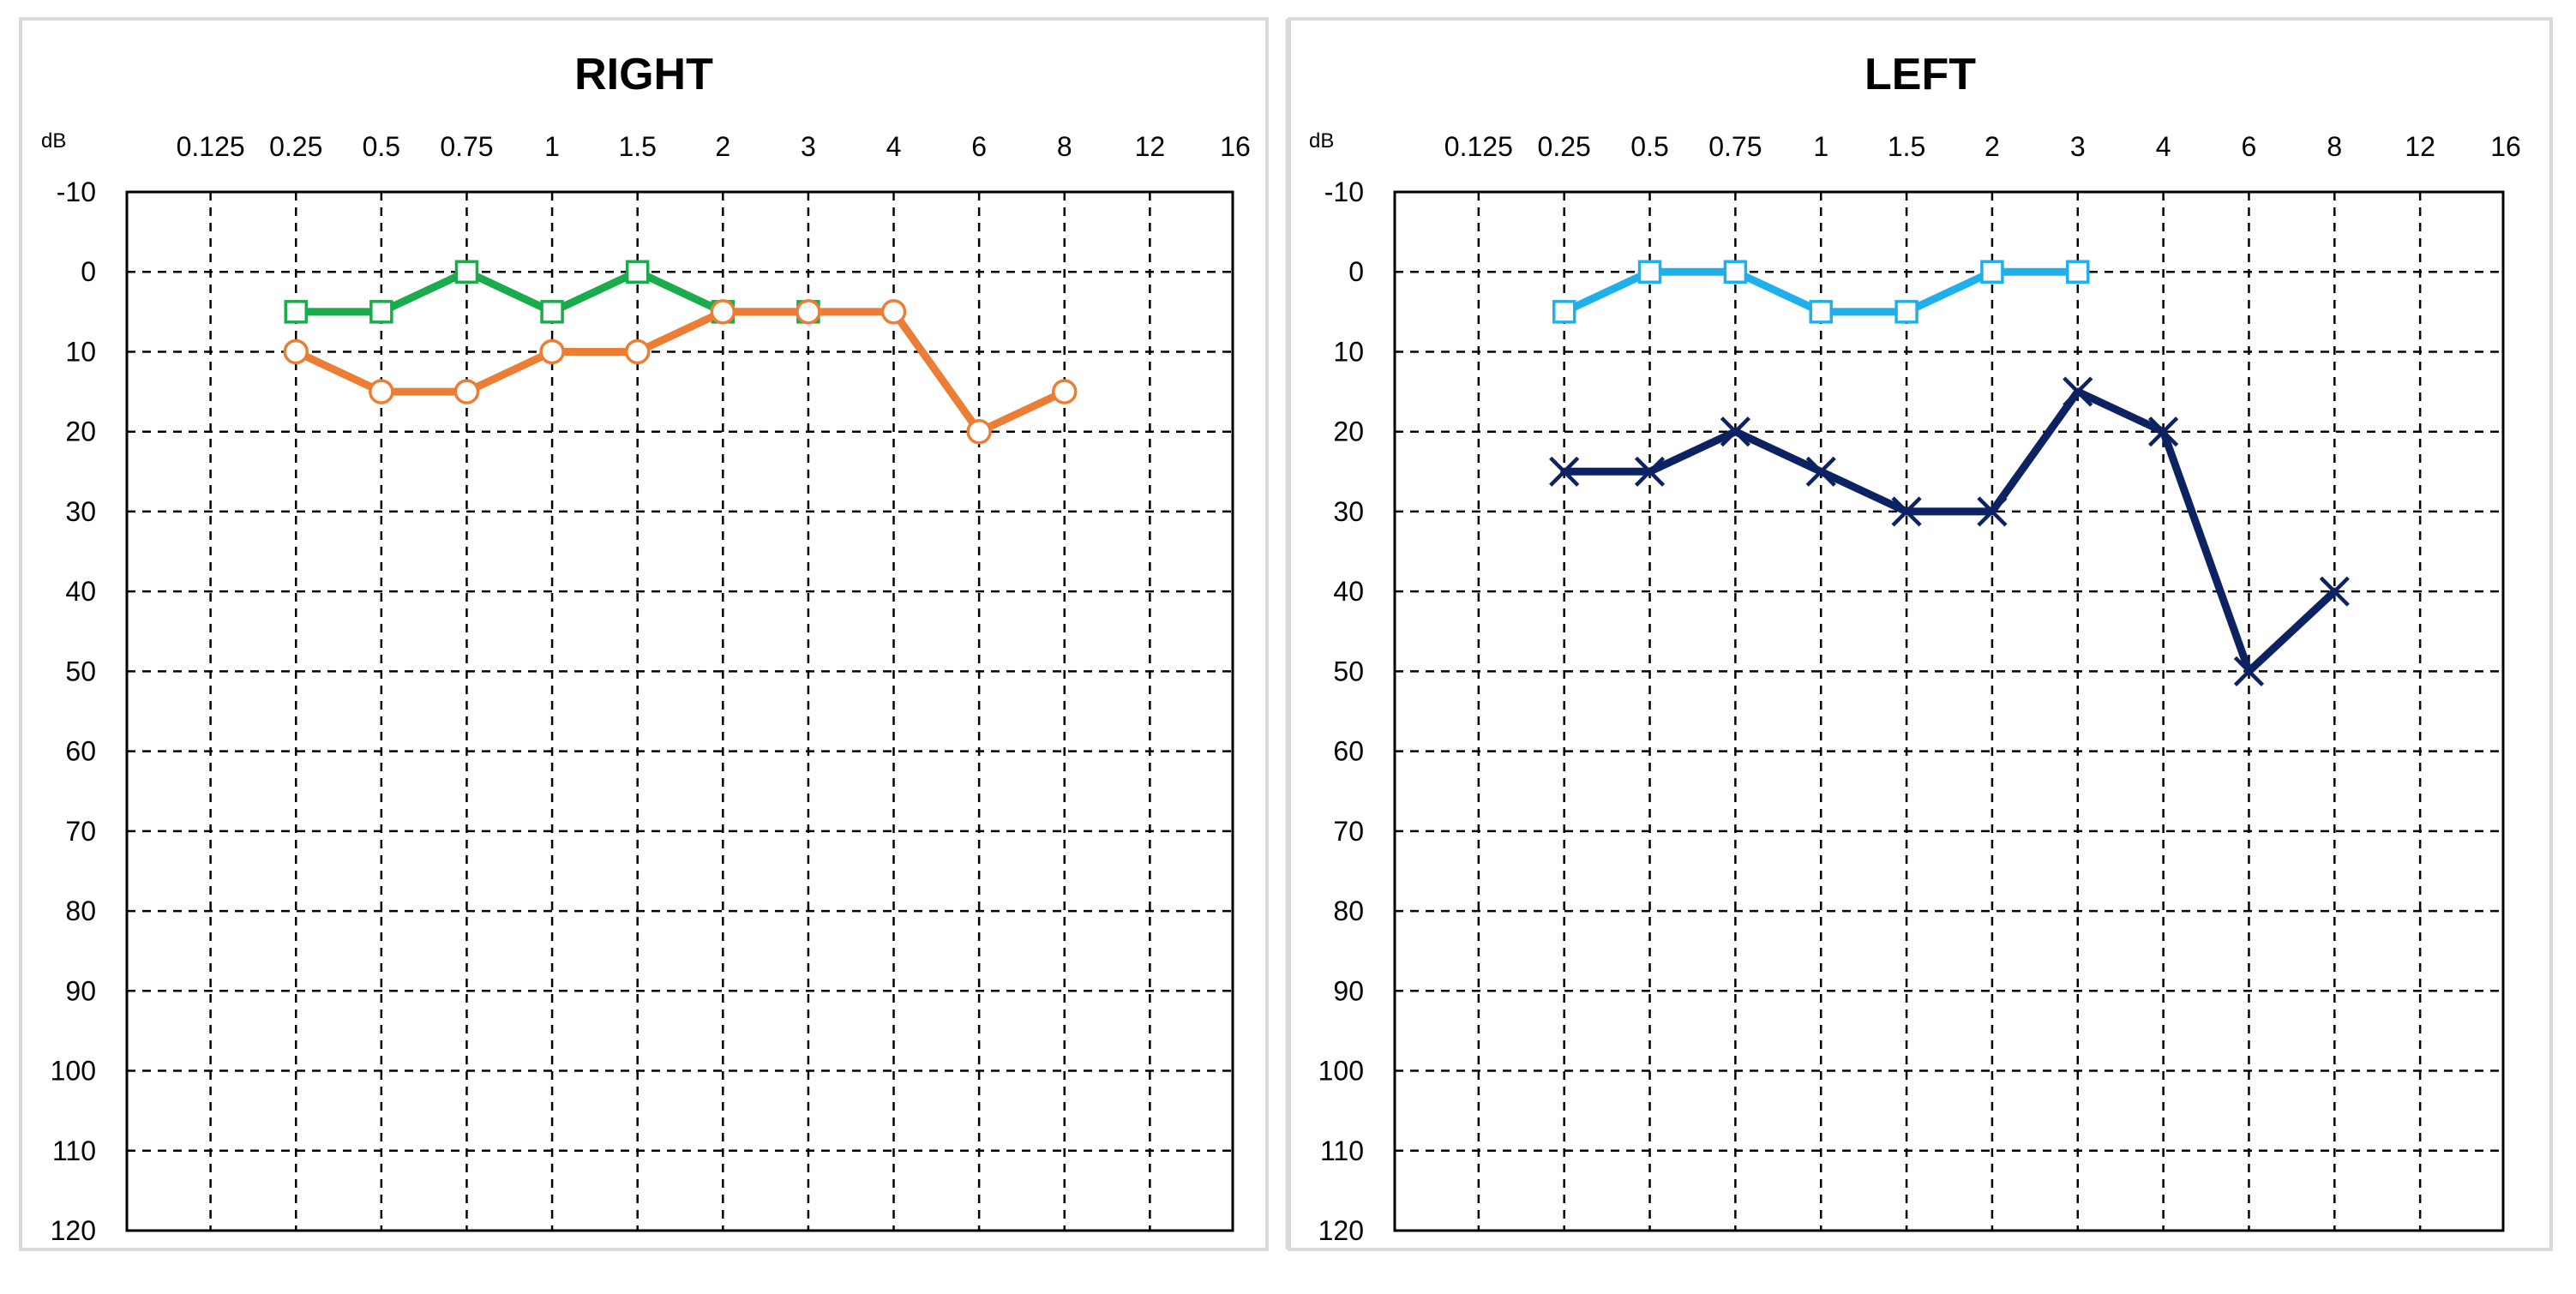 This screenshot has height=1294, width=2576. Describe the element at coordinates (1348, 991) in the screenshot. I see `left-y-tick-label: 90` at that location.